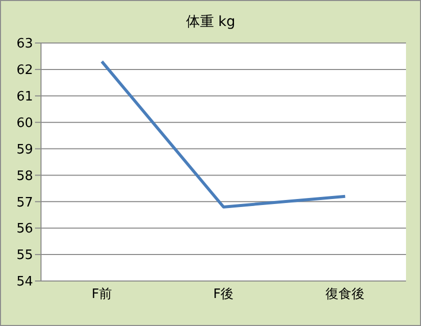  Describe the element at coordinates (24, 202) in the screenshot. I see `y-tick-label: 57` at that location.